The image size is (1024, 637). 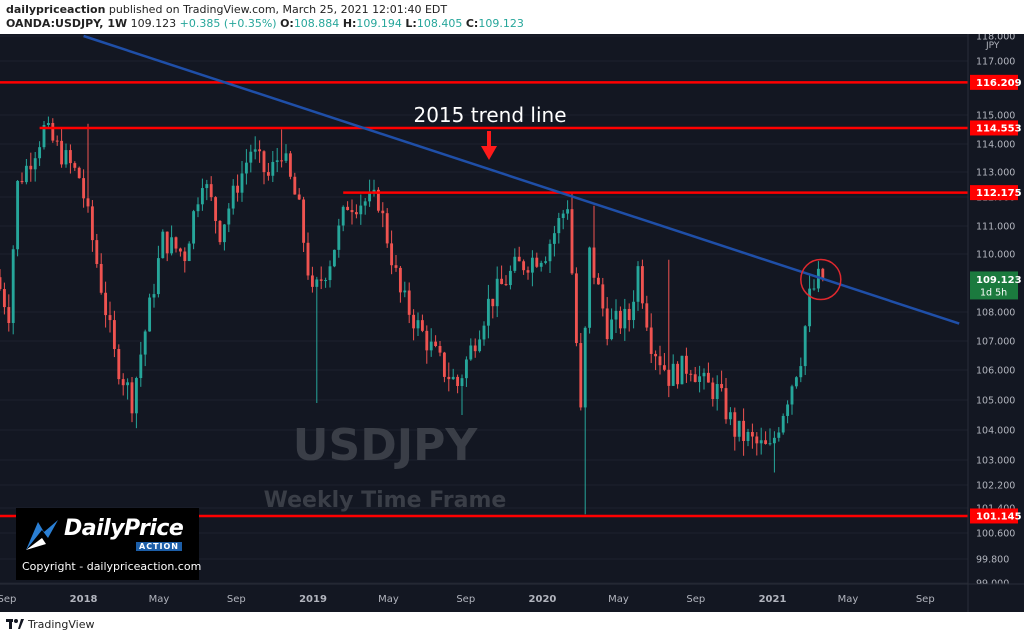 I want to click on price-tick-label: 118.000, so click(x=995, y=38).